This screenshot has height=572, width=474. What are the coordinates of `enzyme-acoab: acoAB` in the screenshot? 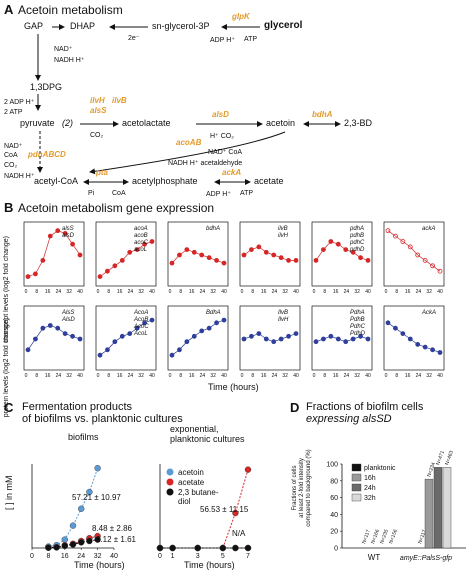 It's located at (189, 142).